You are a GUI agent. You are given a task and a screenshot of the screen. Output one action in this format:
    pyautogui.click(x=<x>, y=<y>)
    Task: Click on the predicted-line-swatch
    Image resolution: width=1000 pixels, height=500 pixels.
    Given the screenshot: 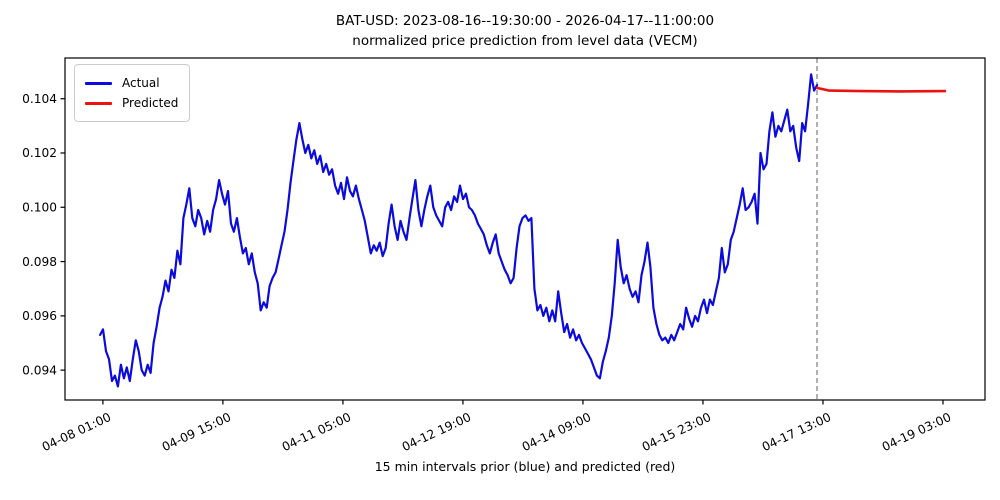 What is the action you would take?
    pyautogui.click(x=98, y=103)
    